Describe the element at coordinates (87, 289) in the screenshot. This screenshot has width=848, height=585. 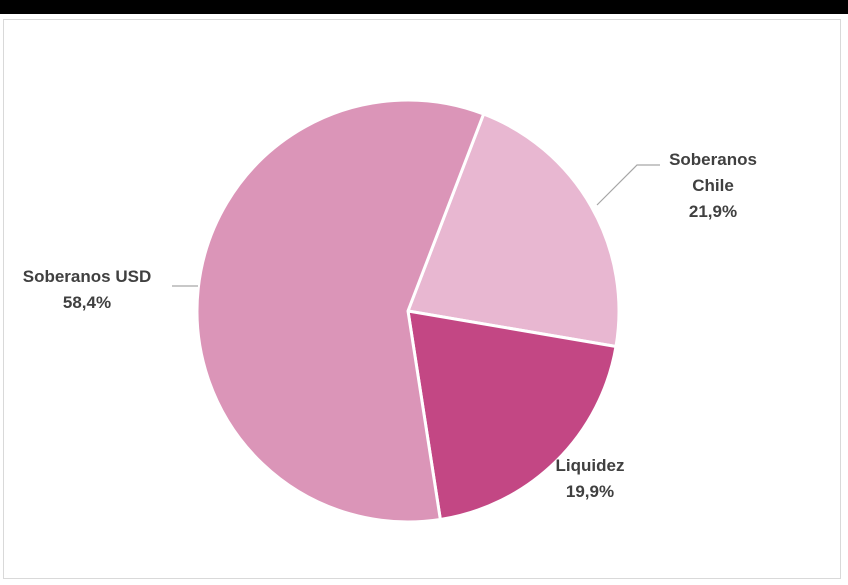
I see `data-label: Soberanos USD 58,4%` at that location.